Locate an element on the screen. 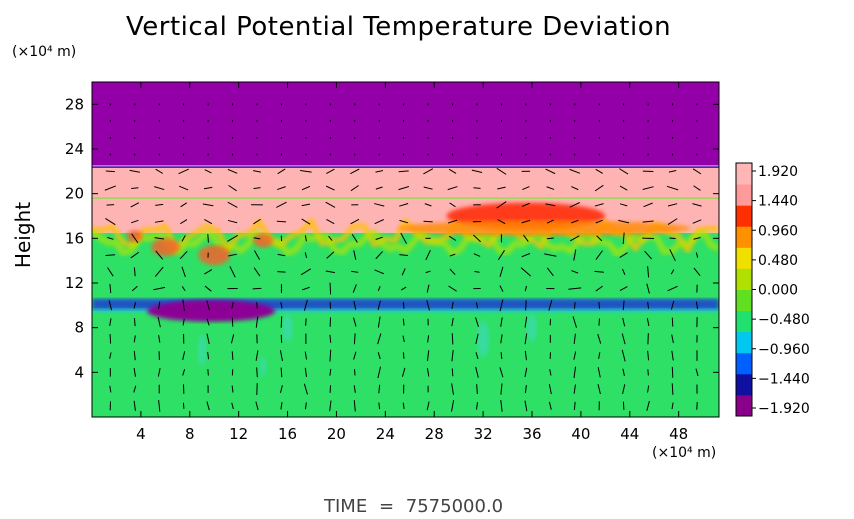 This screenshot has height=519, width=854. y-tick-label: 12 is located at coordinates (74, 283).